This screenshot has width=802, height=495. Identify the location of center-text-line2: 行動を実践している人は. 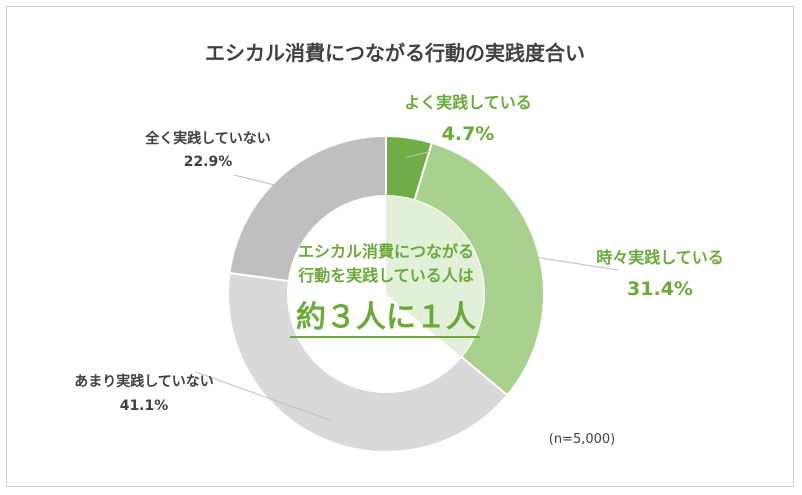
(385, 275).